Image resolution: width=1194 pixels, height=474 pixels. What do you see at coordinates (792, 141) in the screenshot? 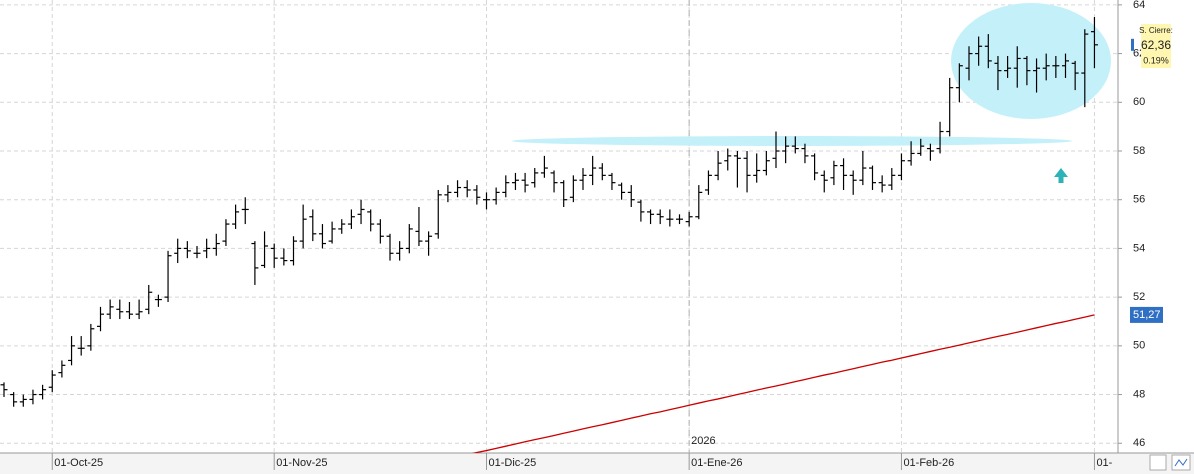
I see `highlight-band` at bounding box center [792, 141].